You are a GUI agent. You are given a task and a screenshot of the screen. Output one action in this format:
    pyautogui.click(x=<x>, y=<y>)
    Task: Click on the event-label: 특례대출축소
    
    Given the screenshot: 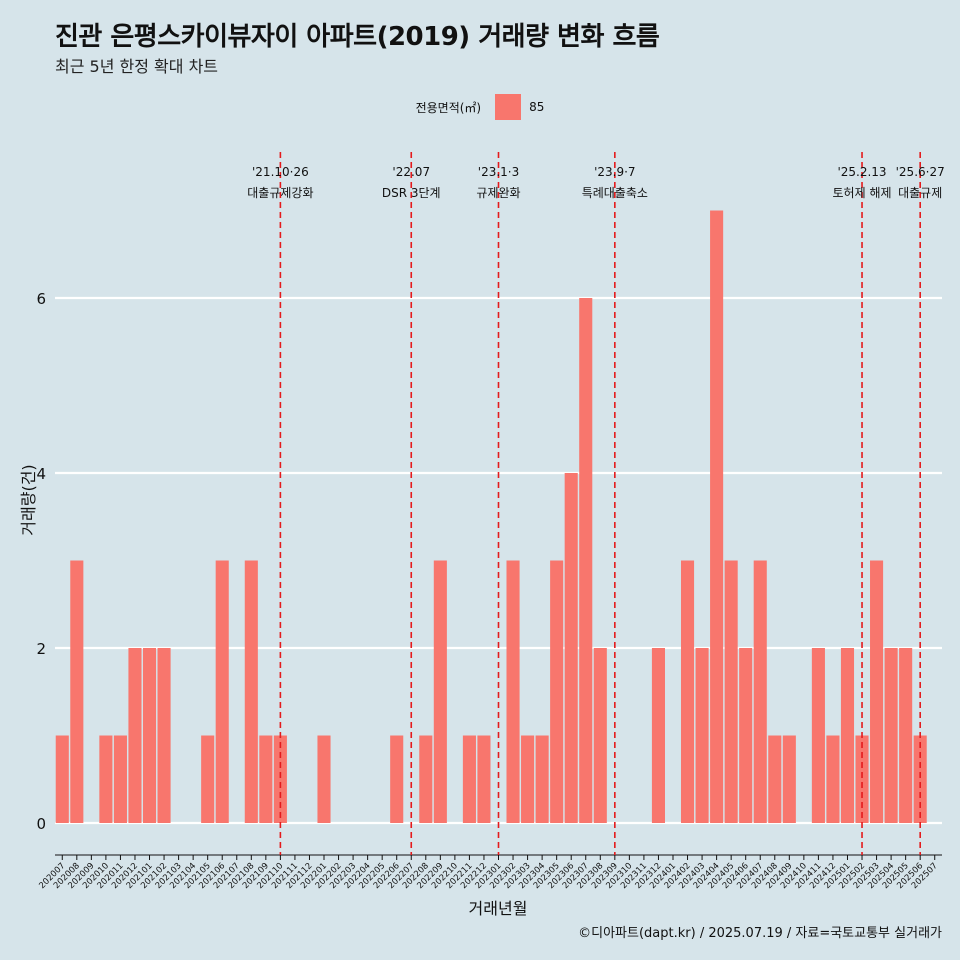 What is the action you would take?
    pyautogui.click(x=615, y=193)
    